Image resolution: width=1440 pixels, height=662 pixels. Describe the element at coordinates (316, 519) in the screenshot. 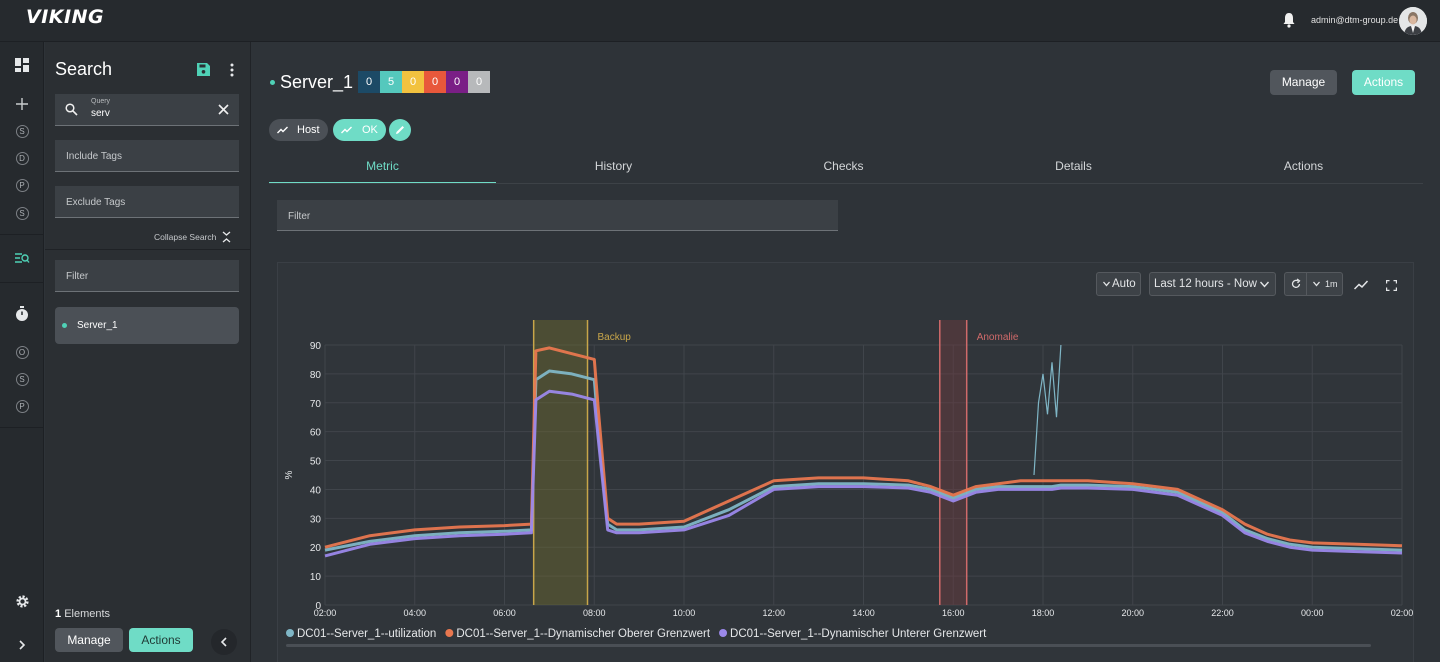

I see `y-tick-label: 30` at that location.